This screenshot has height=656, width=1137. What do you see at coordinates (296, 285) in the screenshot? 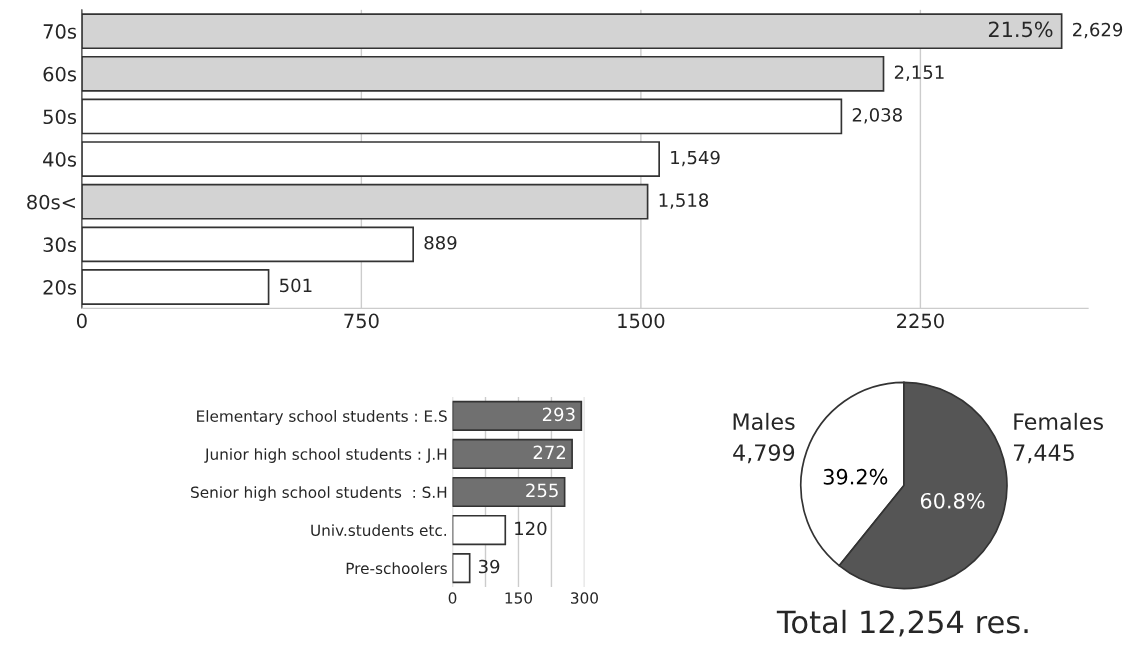
I see `data-label: 501` at bounding box center [296, 285].